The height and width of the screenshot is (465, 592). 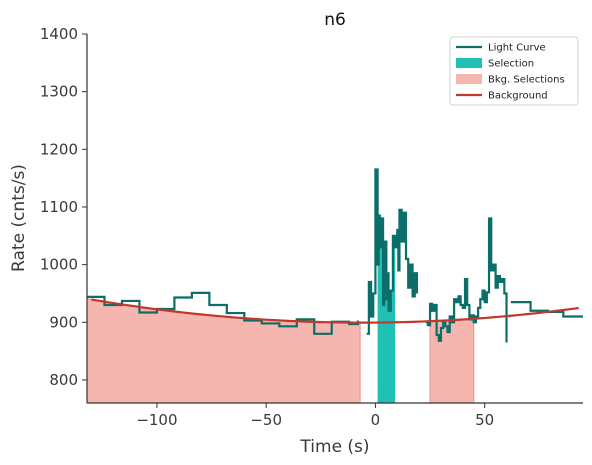 I want to click on x-tick-label-2: −50, so click(x=266, y=420).